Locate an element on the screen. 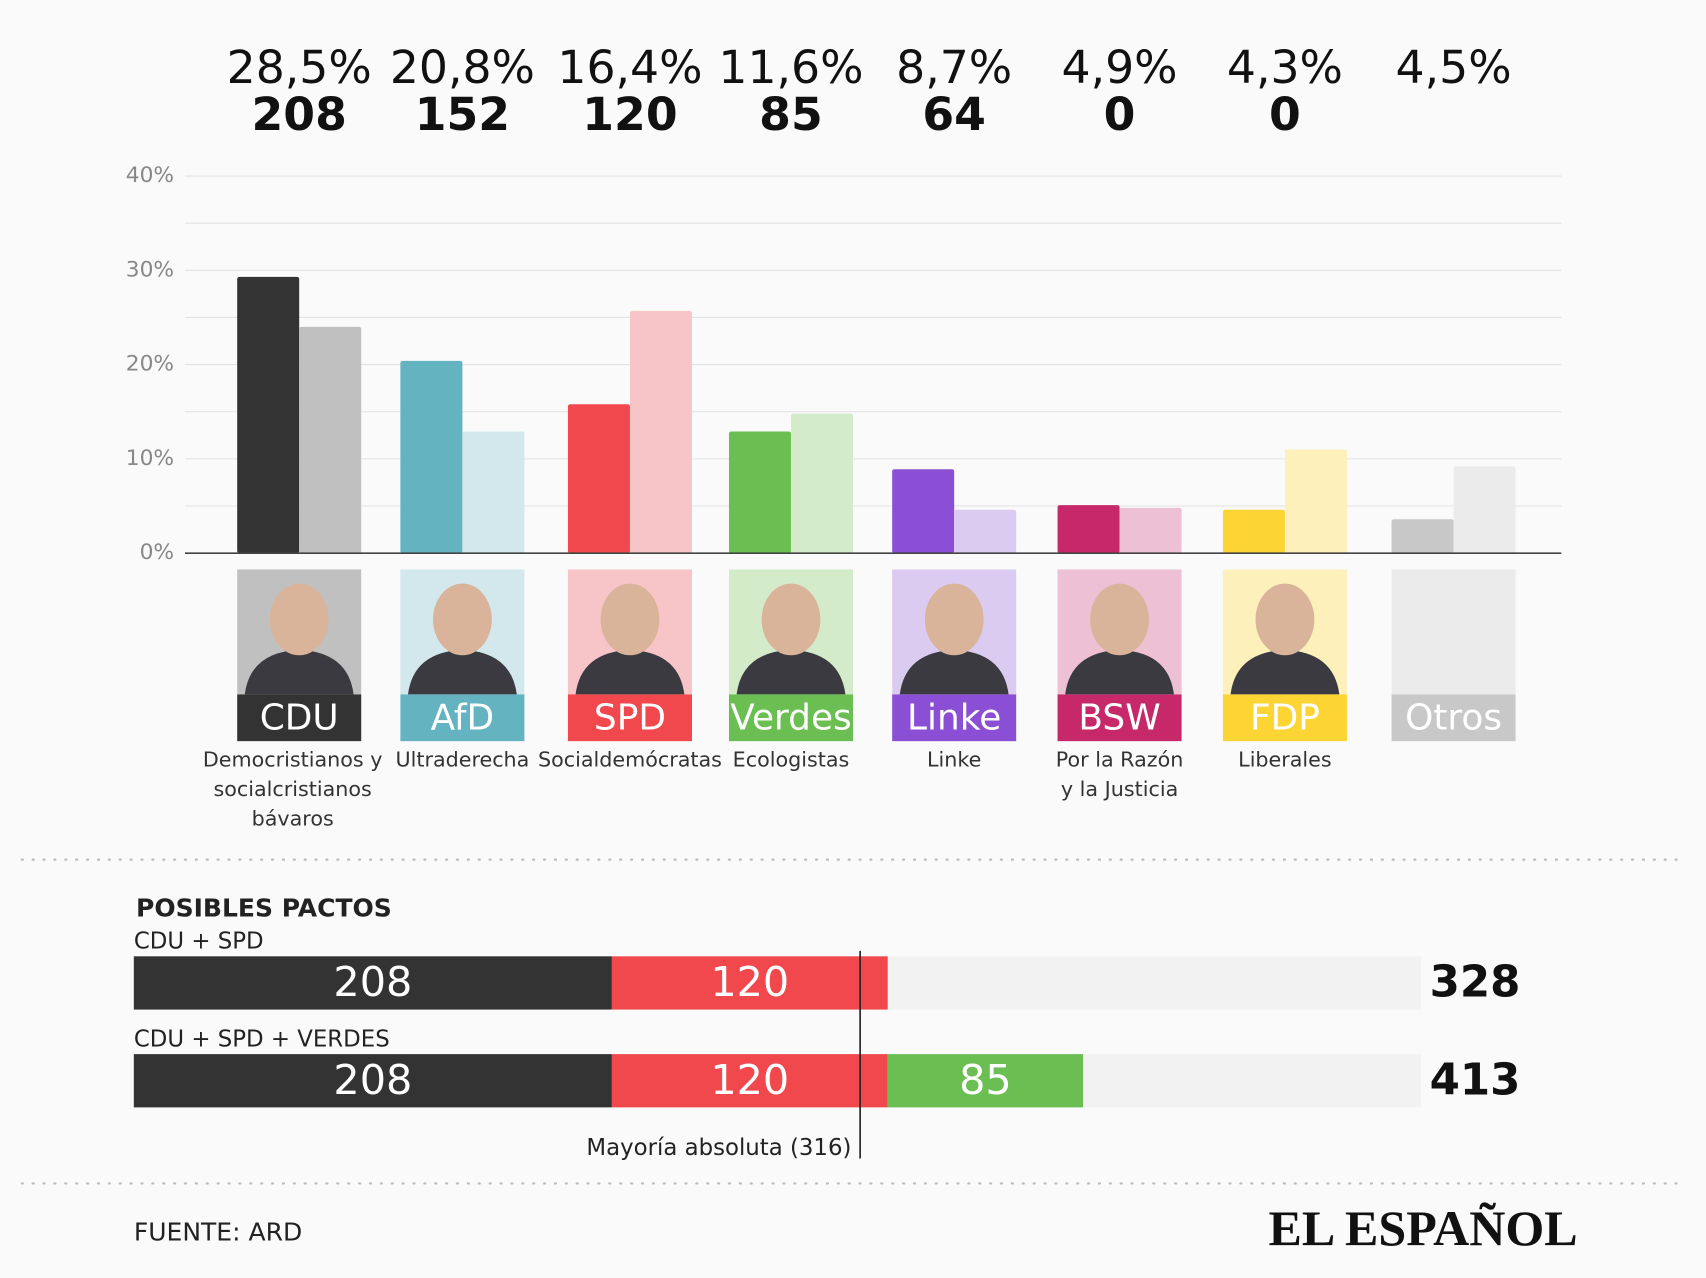 This screenshot has height=1278, width=1706. seats: 152 is located at coordinates (462, 114).